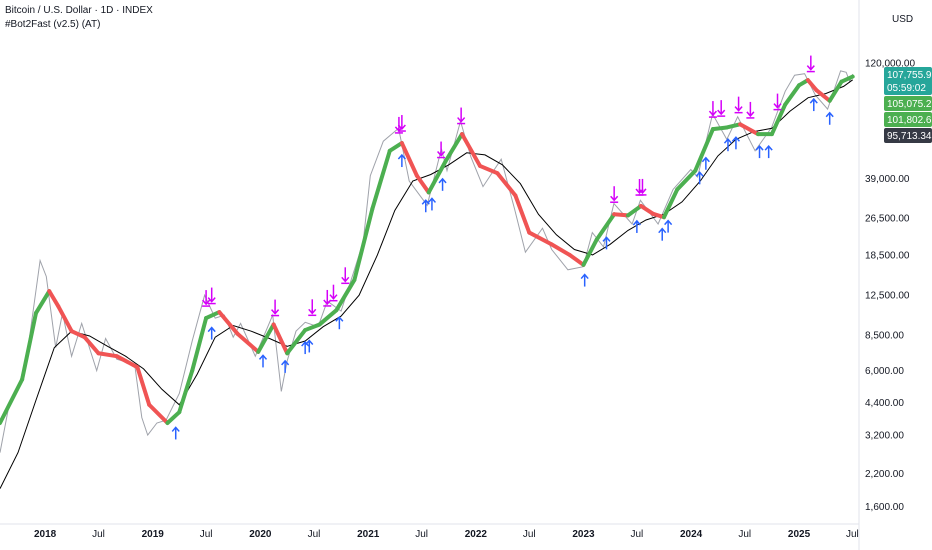  What do you see at coordinates (53, 24) in the screenshot?
I see `indicator-legend: #Bot2Fast (v2.5) (AT)` at bounding box center [53, 24].